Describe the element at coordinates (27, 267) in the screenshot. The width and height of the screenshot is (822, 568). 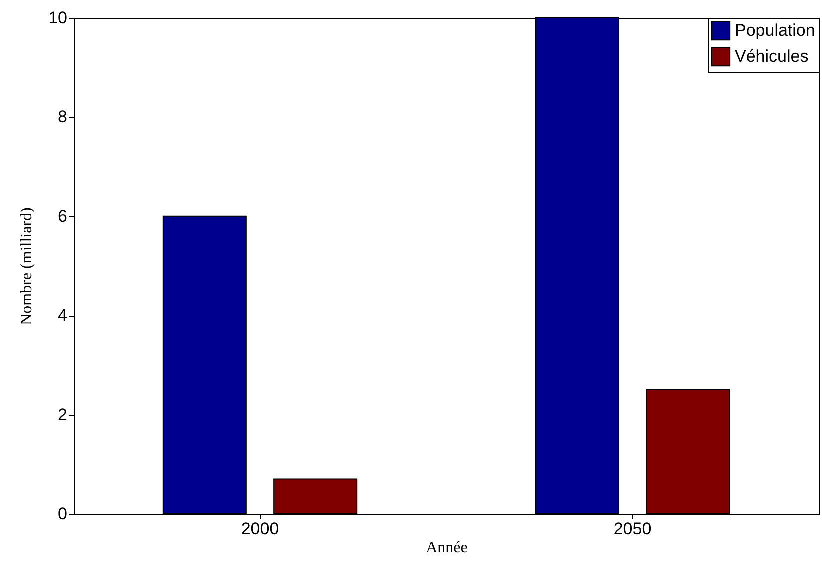
I see `y-axis-title: Nombre (milliard)` at that location.